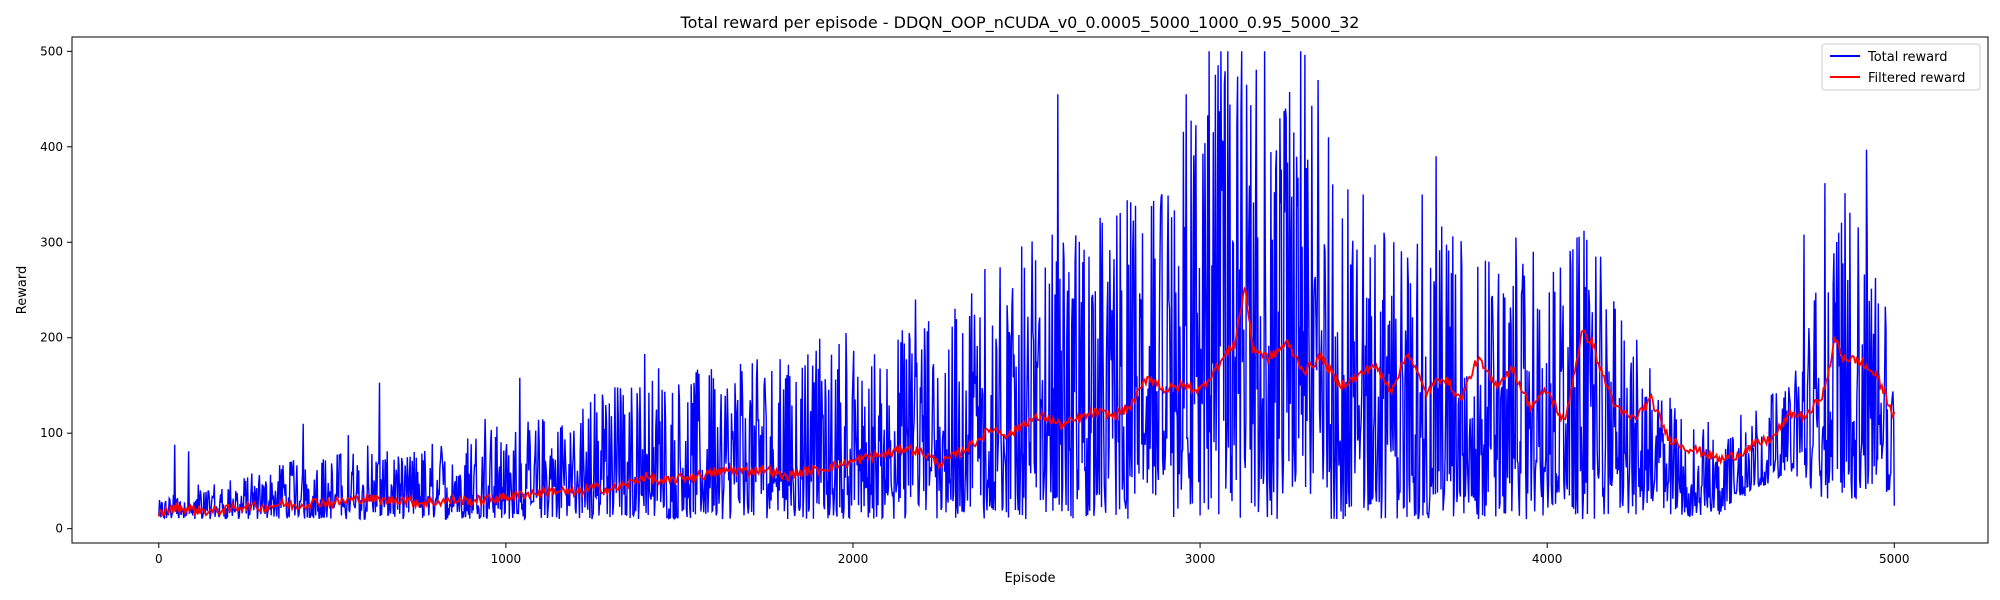 The height and width of the screenshot is (600, 2000). What do you see at coordinates (1200, 559) in the screenshot?
I see `x-tick-label: 3000` at bounding box center [1200, 559].